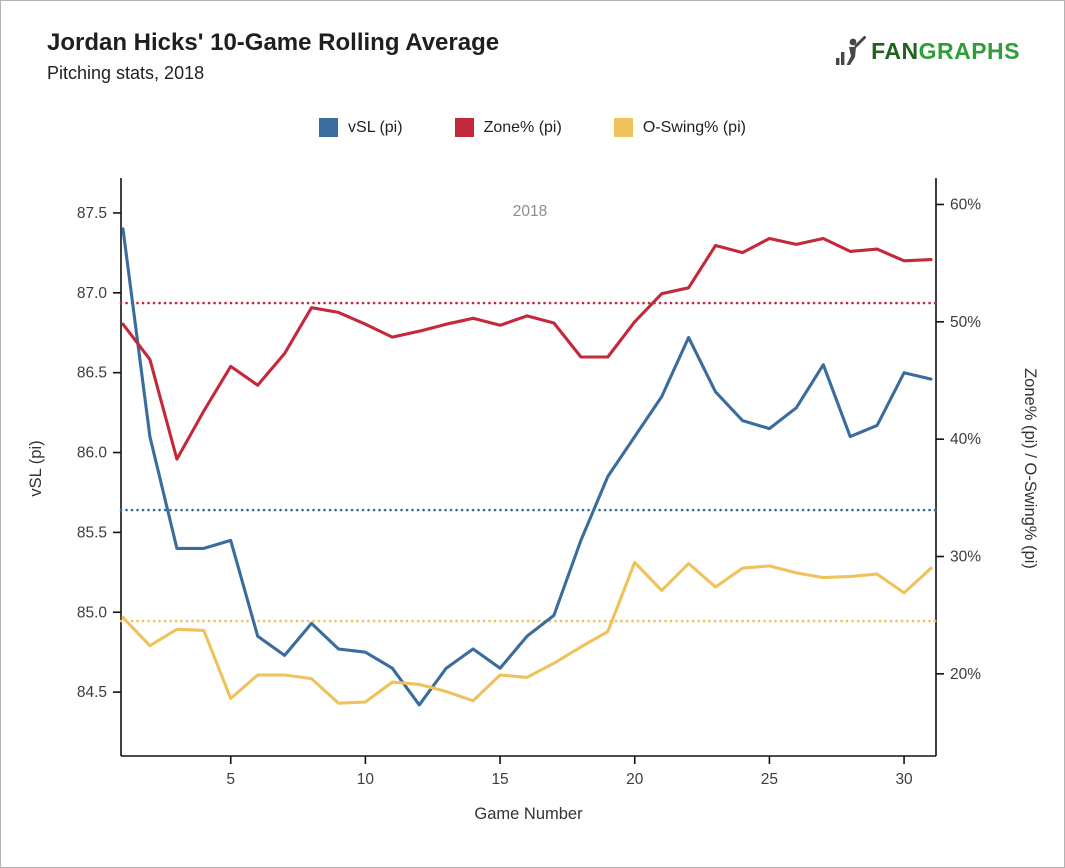 This screenshot has height=868, width=1065. What do you see at coordinates (694, 127) in the screenshot?
I see `legend-label-o-swing-pi: O-Swing% (pi)` at bounding box center [694, 127].